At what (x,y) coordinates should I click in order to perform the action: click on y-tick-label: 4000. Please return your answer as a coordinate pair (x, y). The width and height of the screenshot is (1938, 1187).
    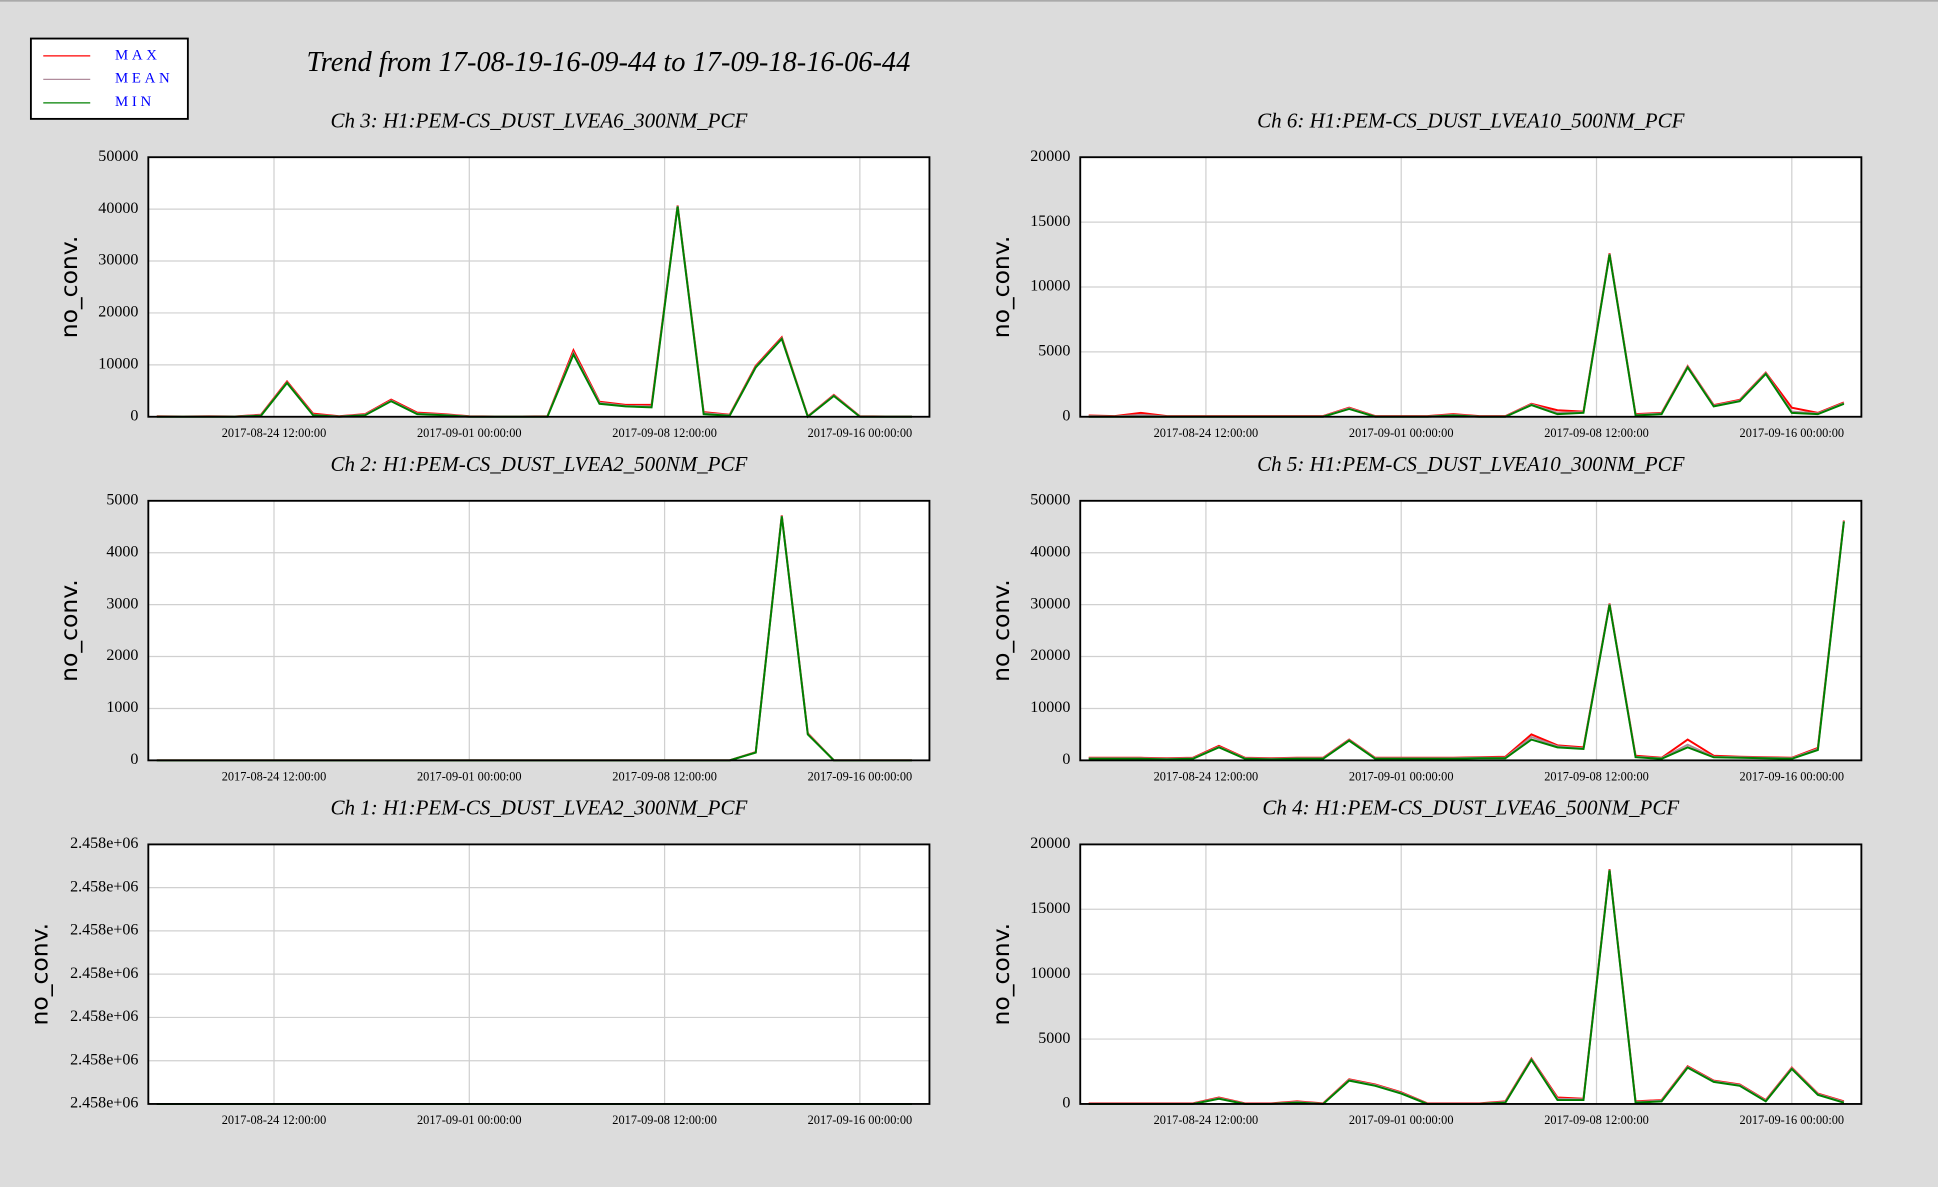
    Looking at the image, I should click on (122, 551).